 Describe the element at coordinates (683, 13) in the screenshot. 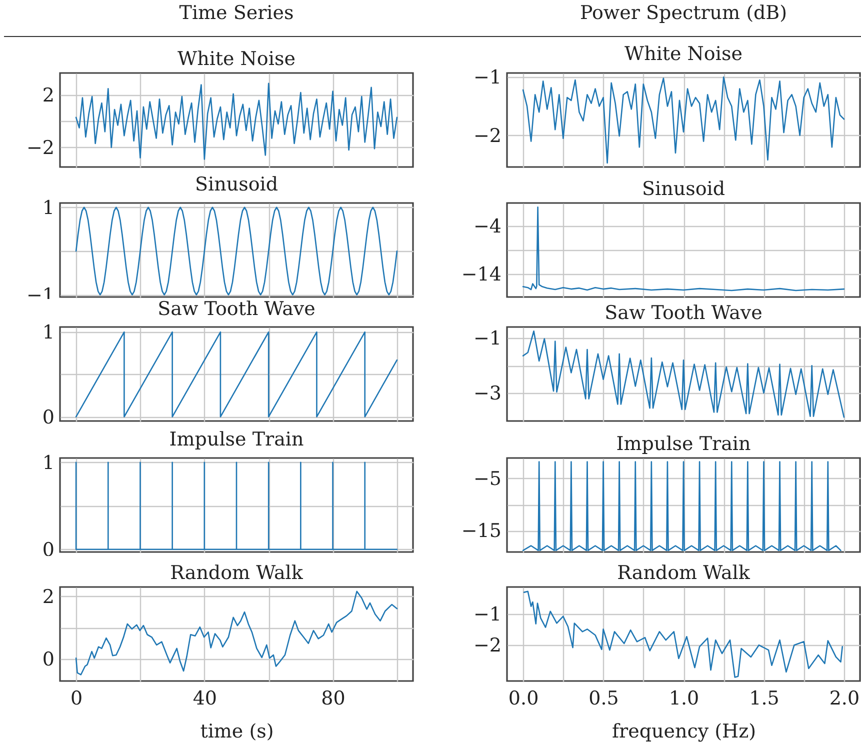

I see `text: Power Spectrum (dB)` at that location.